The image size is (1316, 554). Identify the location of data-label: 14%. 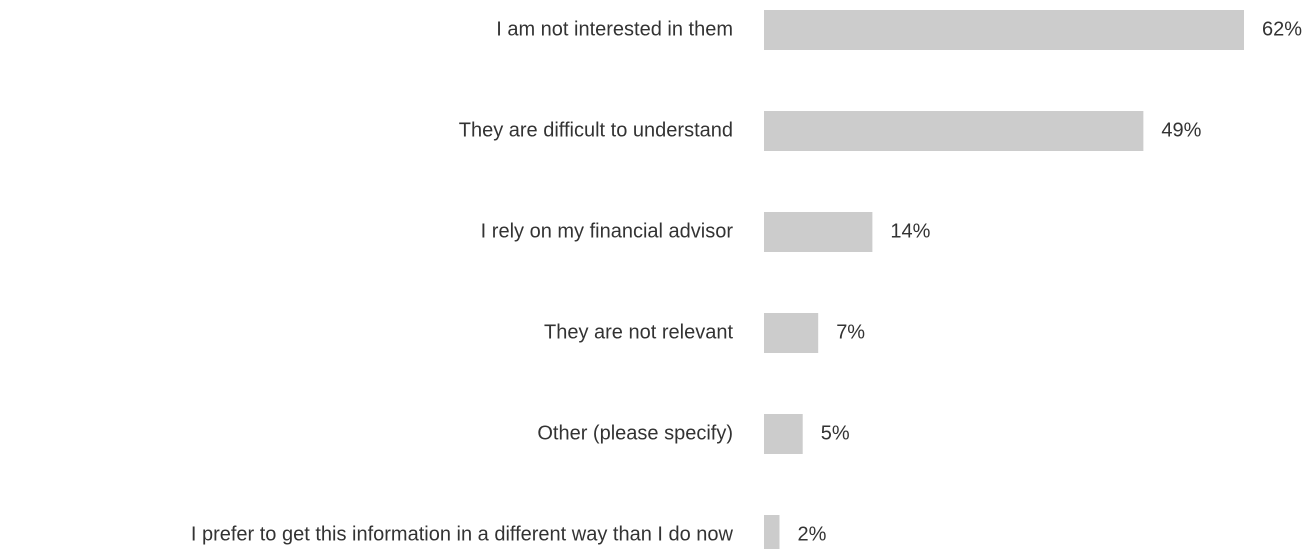
(910, 231).